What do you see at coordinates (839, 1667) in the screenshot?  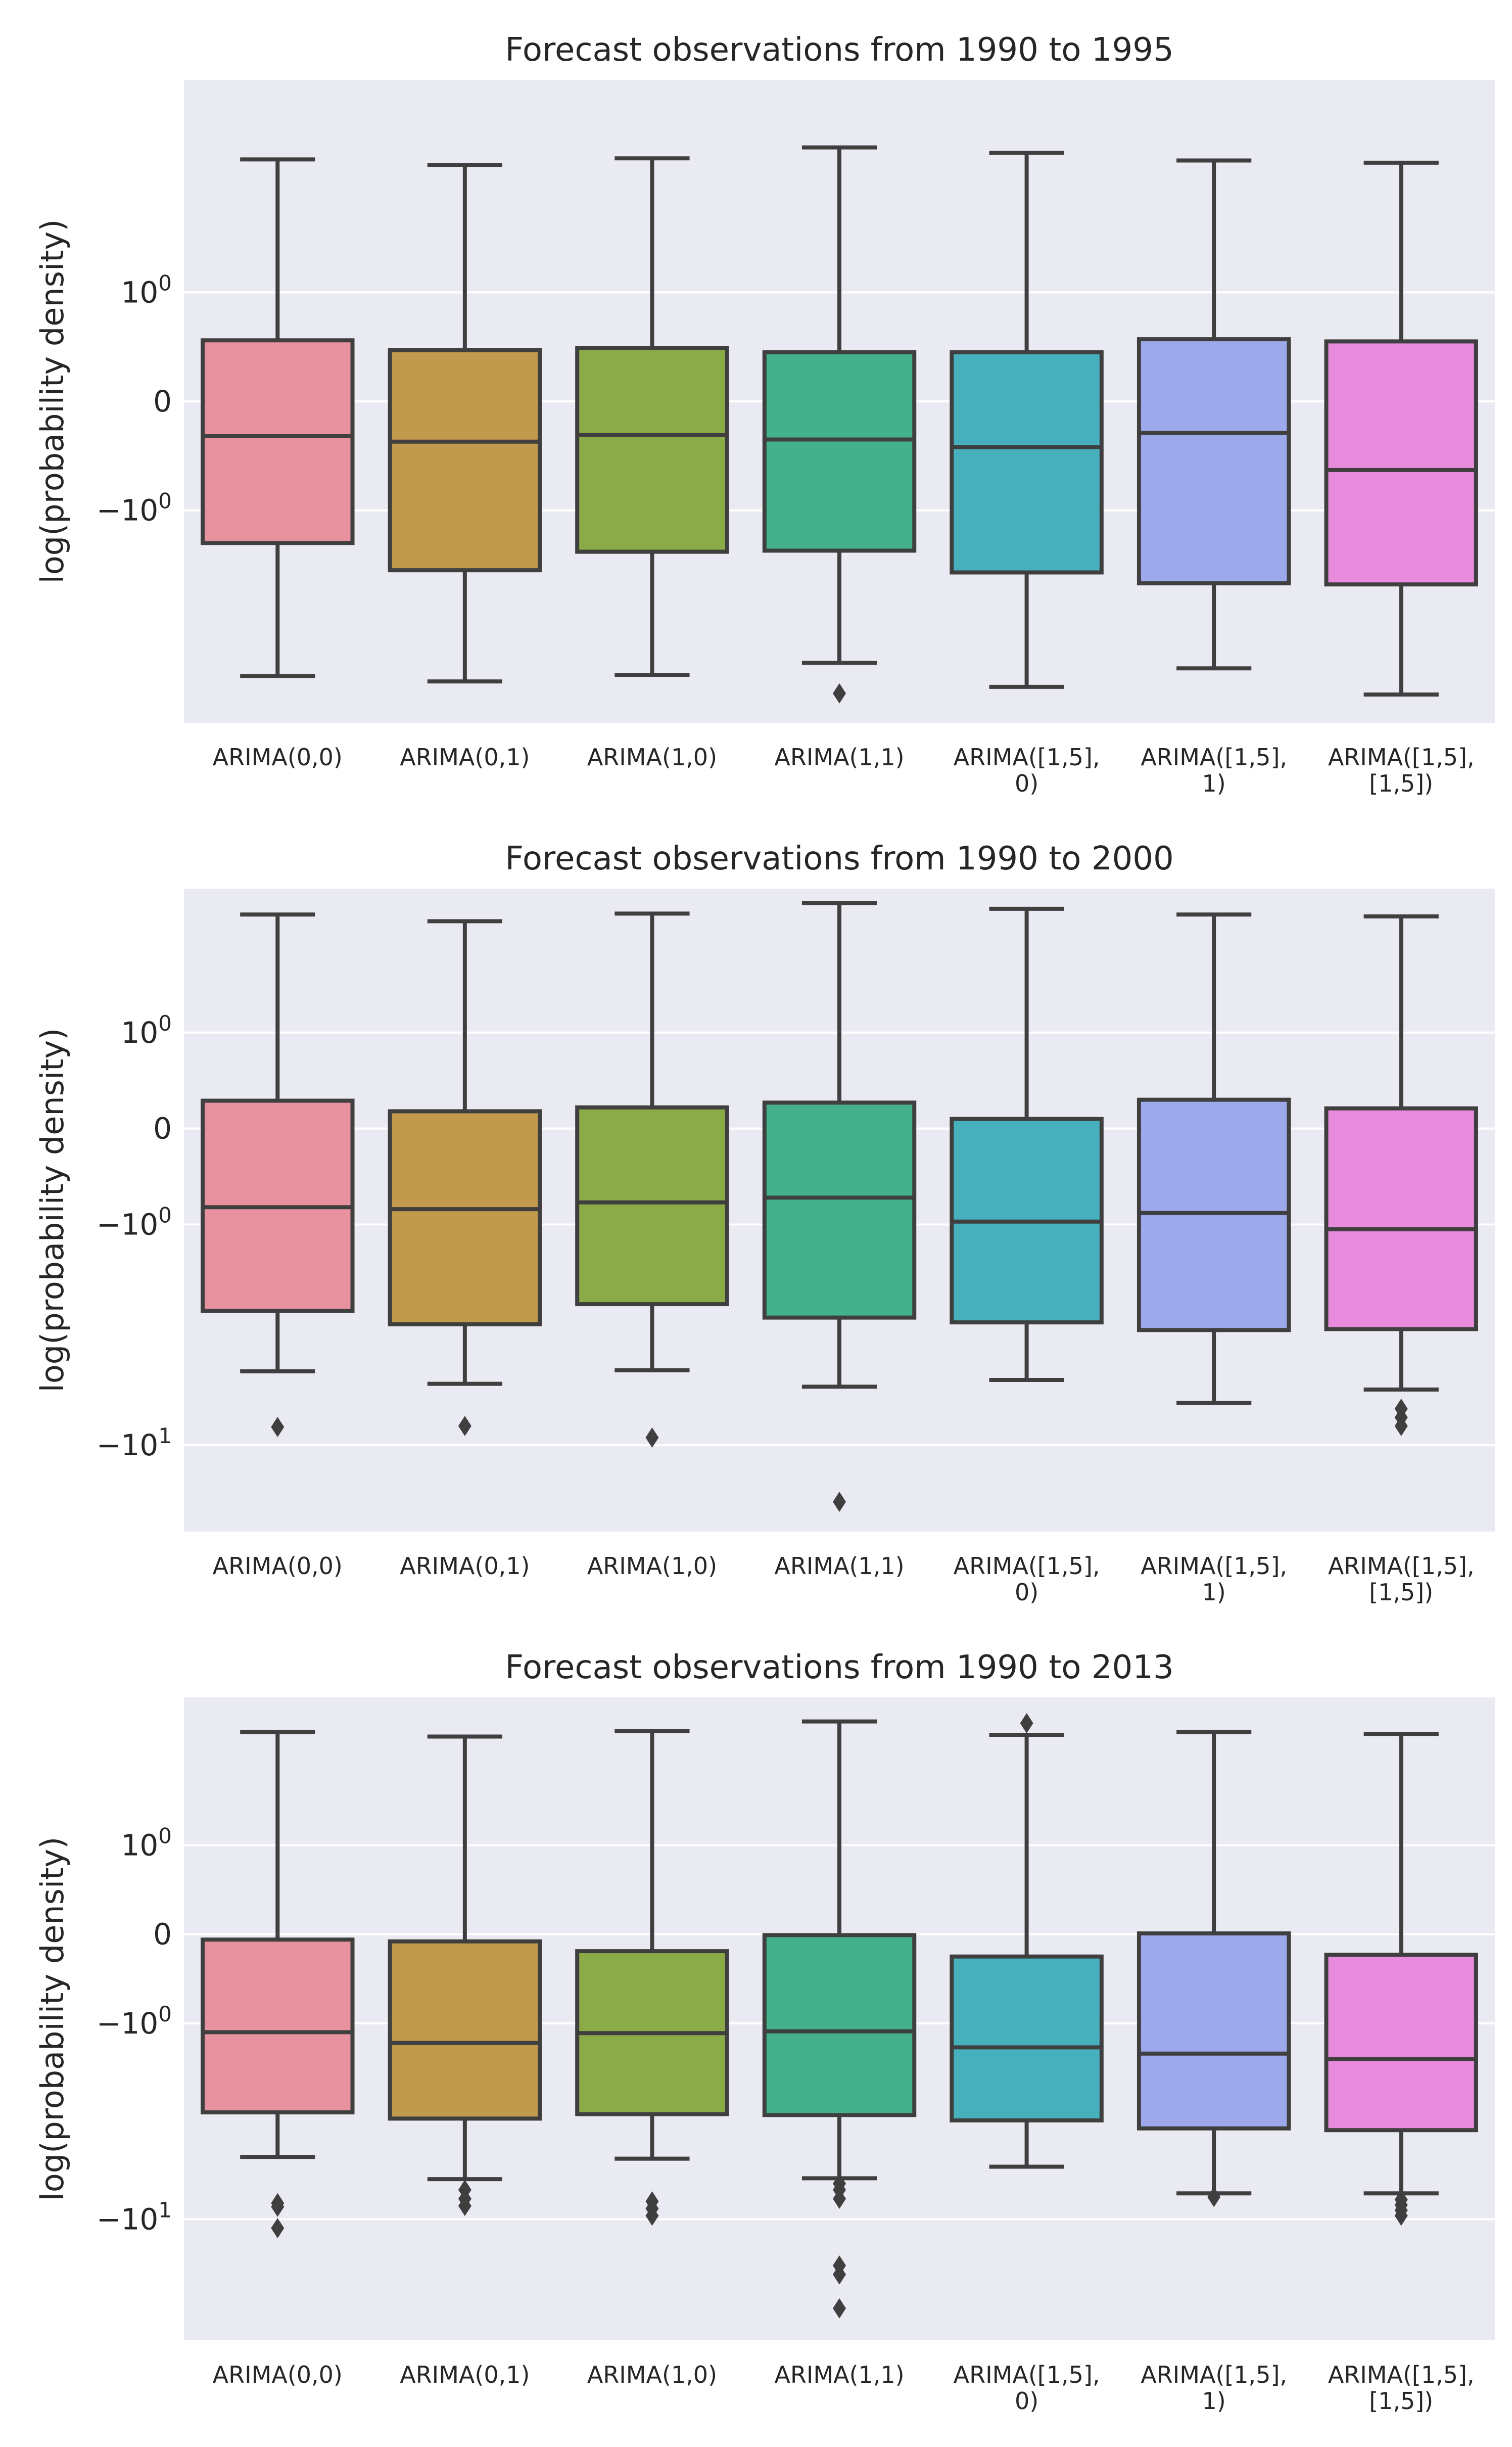 I see `chart-title: Forecast observations from 1990 to 2013` at bounding box center [839, 1667].